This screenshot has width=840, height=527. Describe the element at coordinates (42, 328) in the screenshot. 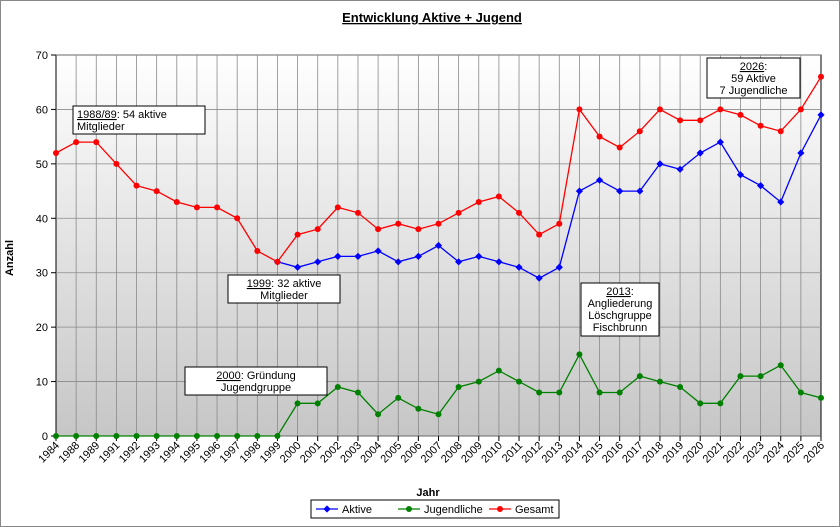

I see `y-tick-label: 20` at that location.